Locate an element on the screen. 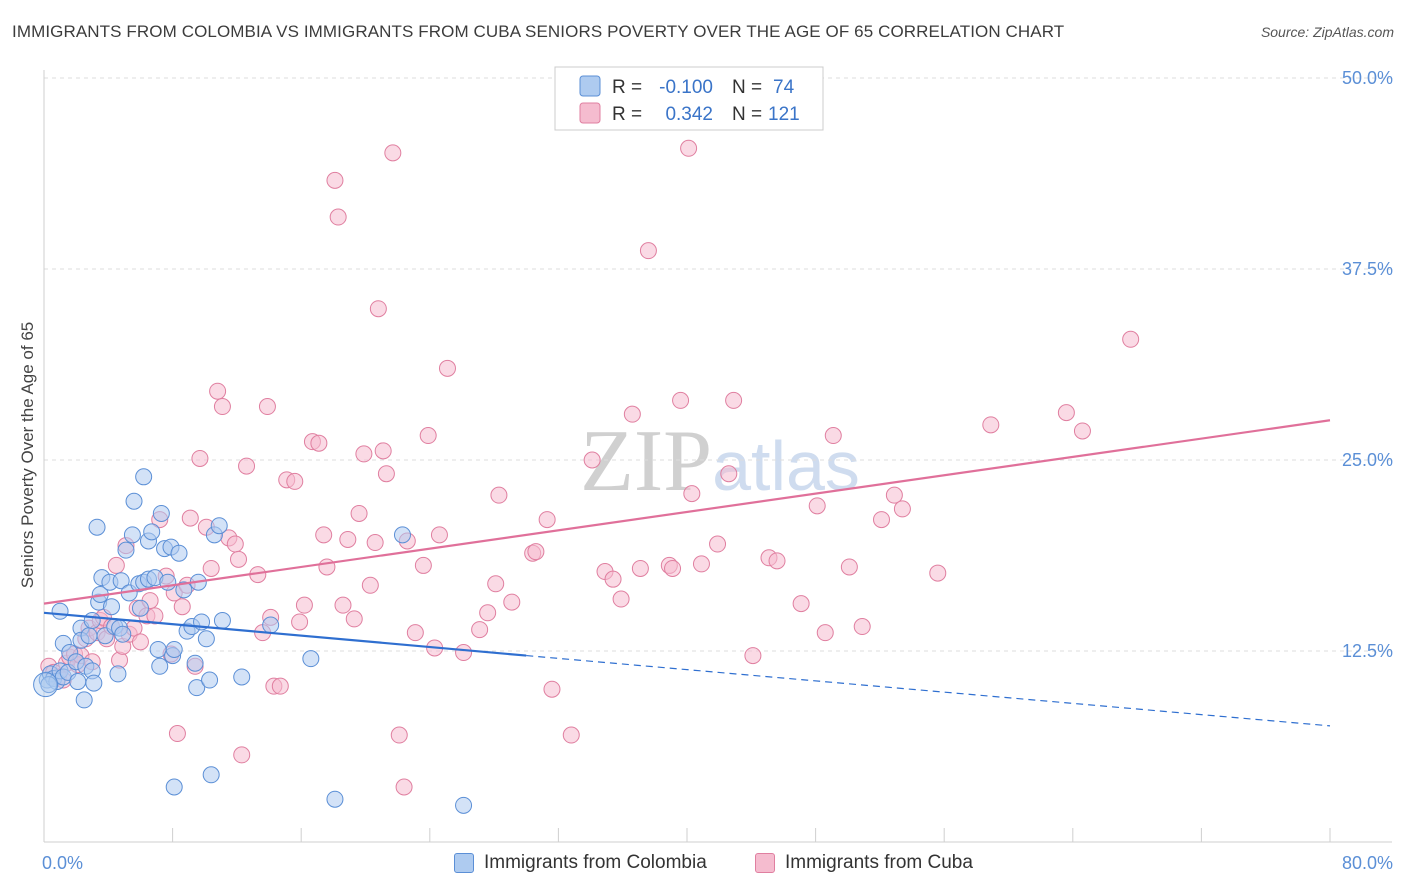 The height and width of the screenshot is (892, 1406). legend-swatch-cuba is located at coordinates (590, 113).